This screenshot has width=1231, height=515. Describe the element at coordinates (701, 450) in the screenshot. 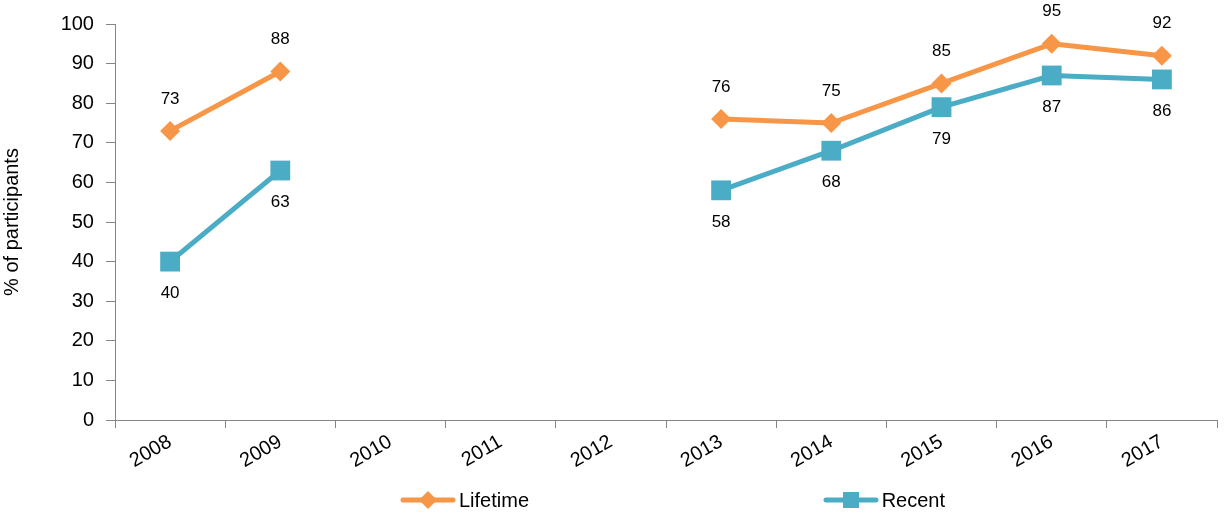

I see `x-tick-label: 2013` at that location.